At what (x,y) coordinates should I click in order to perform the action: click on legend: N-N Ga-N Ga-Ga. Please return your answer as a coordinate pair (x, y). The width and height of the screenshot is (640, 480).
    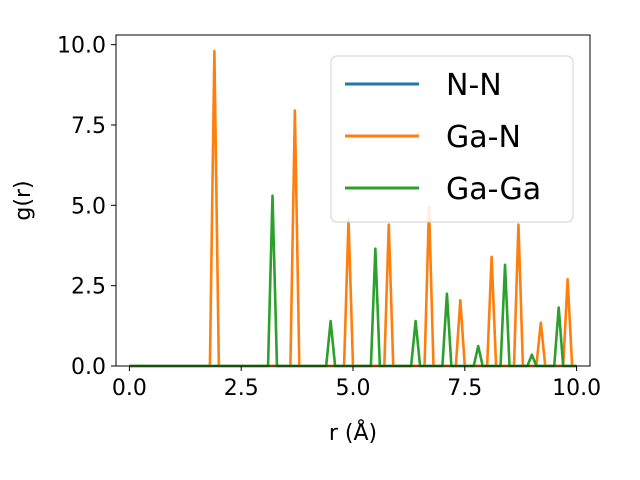
    Looking at the image, I should click on (452, 139).